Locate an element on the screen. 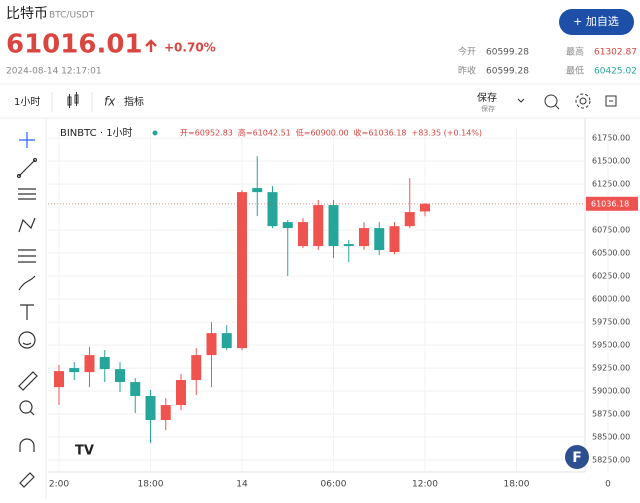  toolbar-icons is located at coordinates (580, 101).